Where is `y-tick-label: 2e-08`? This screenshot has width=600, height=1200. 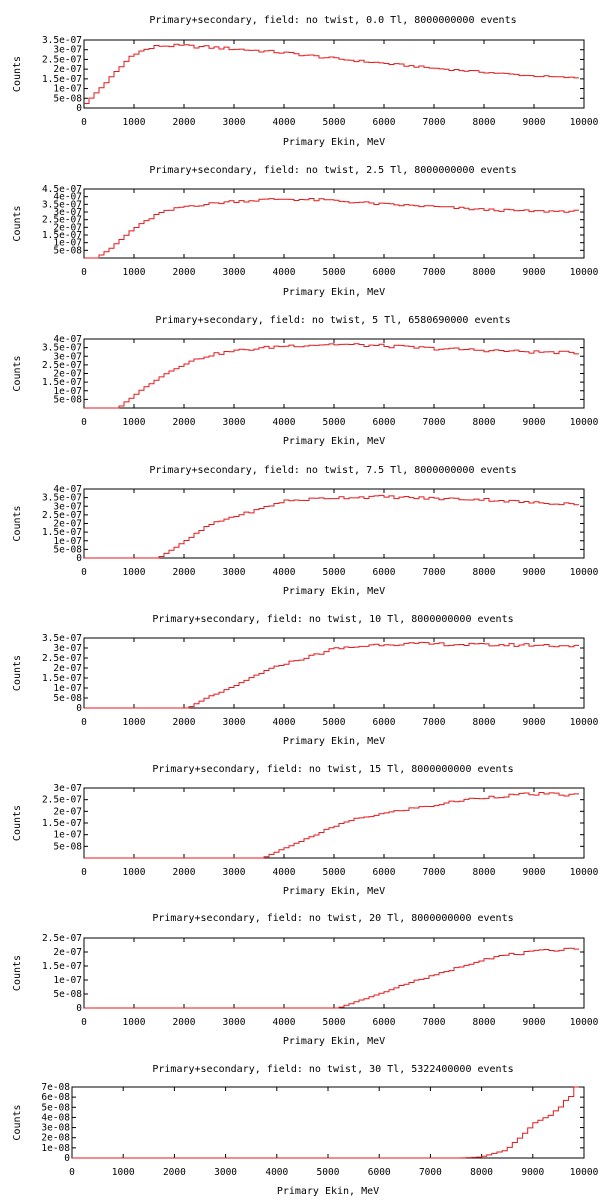 y-tick-label: 2e-08 is located at coordinates (55, 1138).